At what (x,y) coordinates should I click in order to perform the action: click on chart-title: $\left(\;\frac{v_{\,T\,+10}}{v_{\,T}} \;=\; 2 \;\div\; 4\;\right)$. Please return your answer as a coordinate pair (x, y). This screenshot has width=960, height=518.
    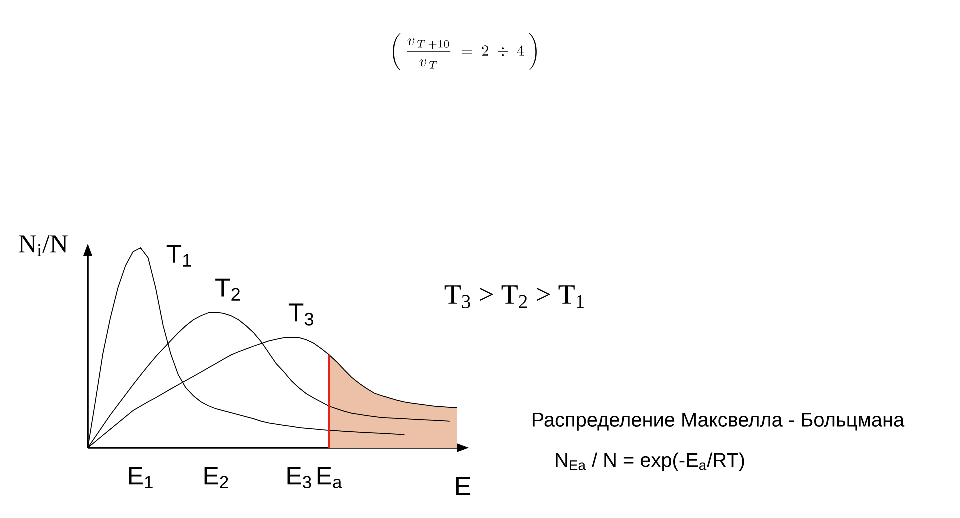
    Looking at the image, I should click on (465, 51).